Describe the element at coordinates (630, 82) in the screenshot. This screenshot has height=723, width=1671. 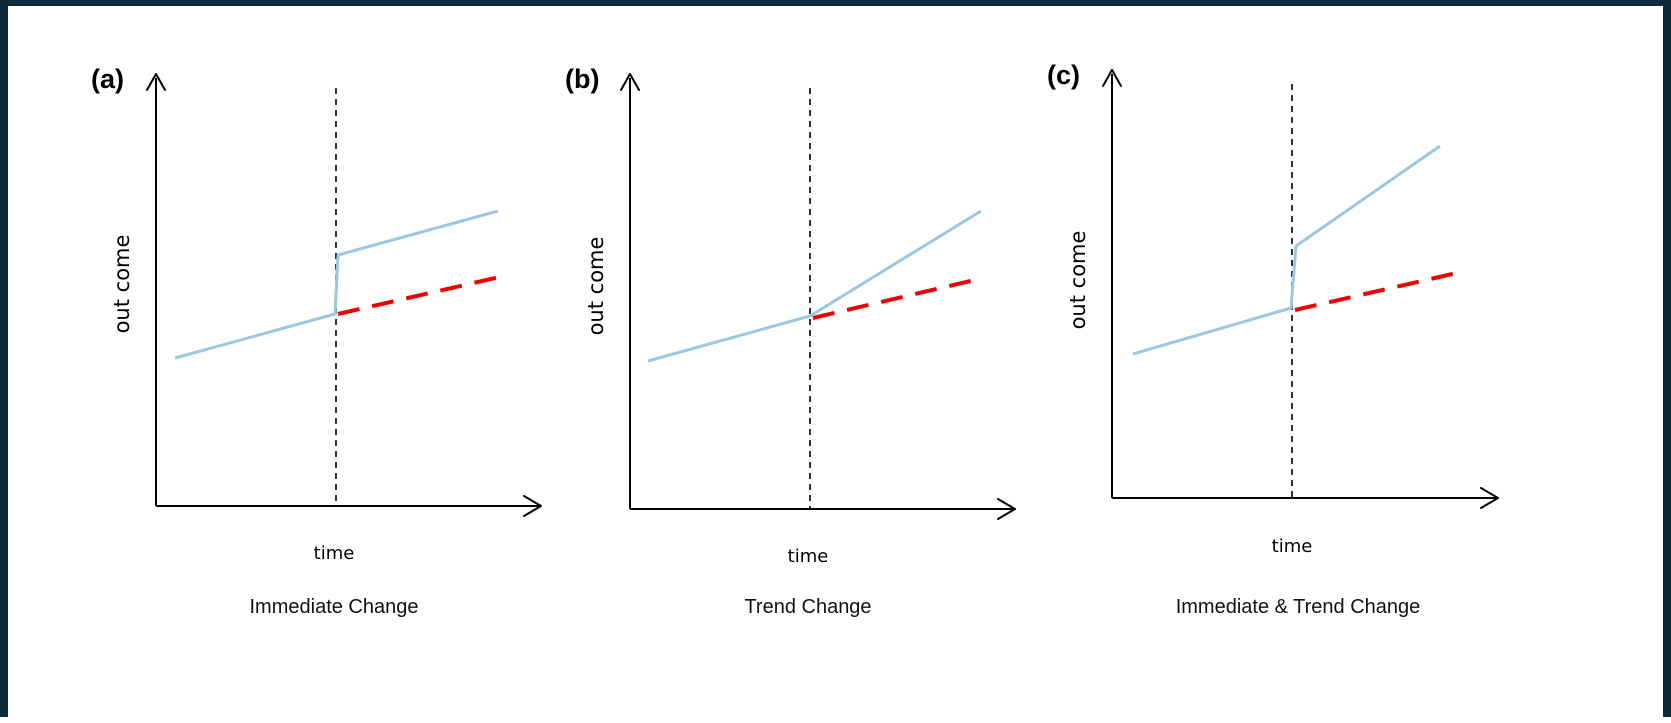
I see `panel-b-y-arrow` at that location.